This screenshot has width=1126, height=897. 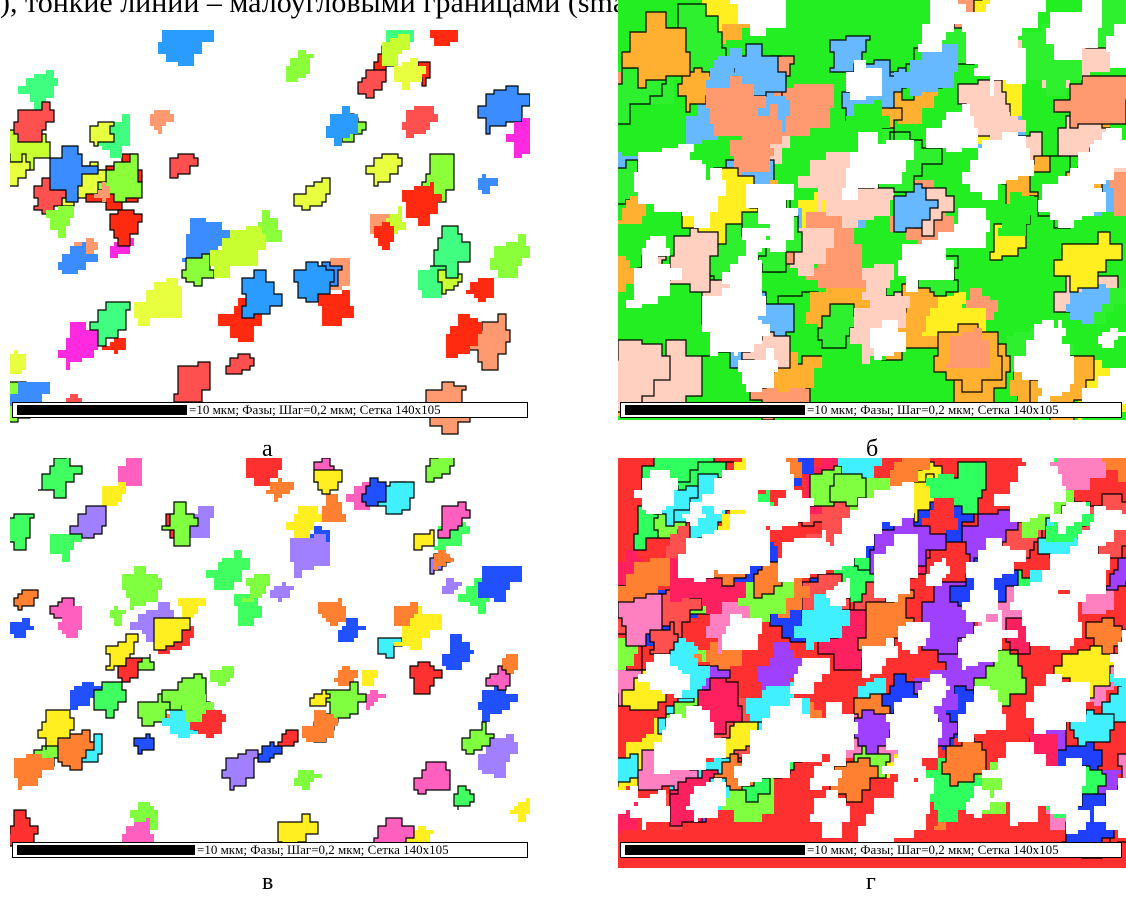 I want to click on scale-bar-black-d, so click(x=715, y=850).